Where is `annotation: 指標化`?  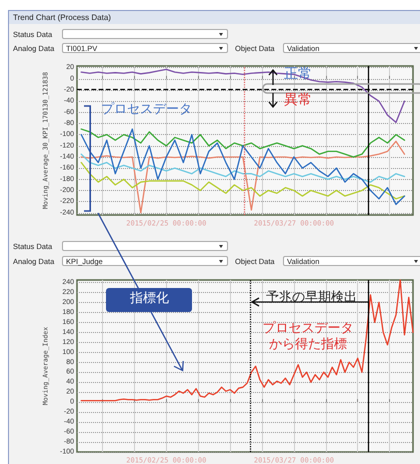 annotation: 指標化 is located at coordinates (149, 299).